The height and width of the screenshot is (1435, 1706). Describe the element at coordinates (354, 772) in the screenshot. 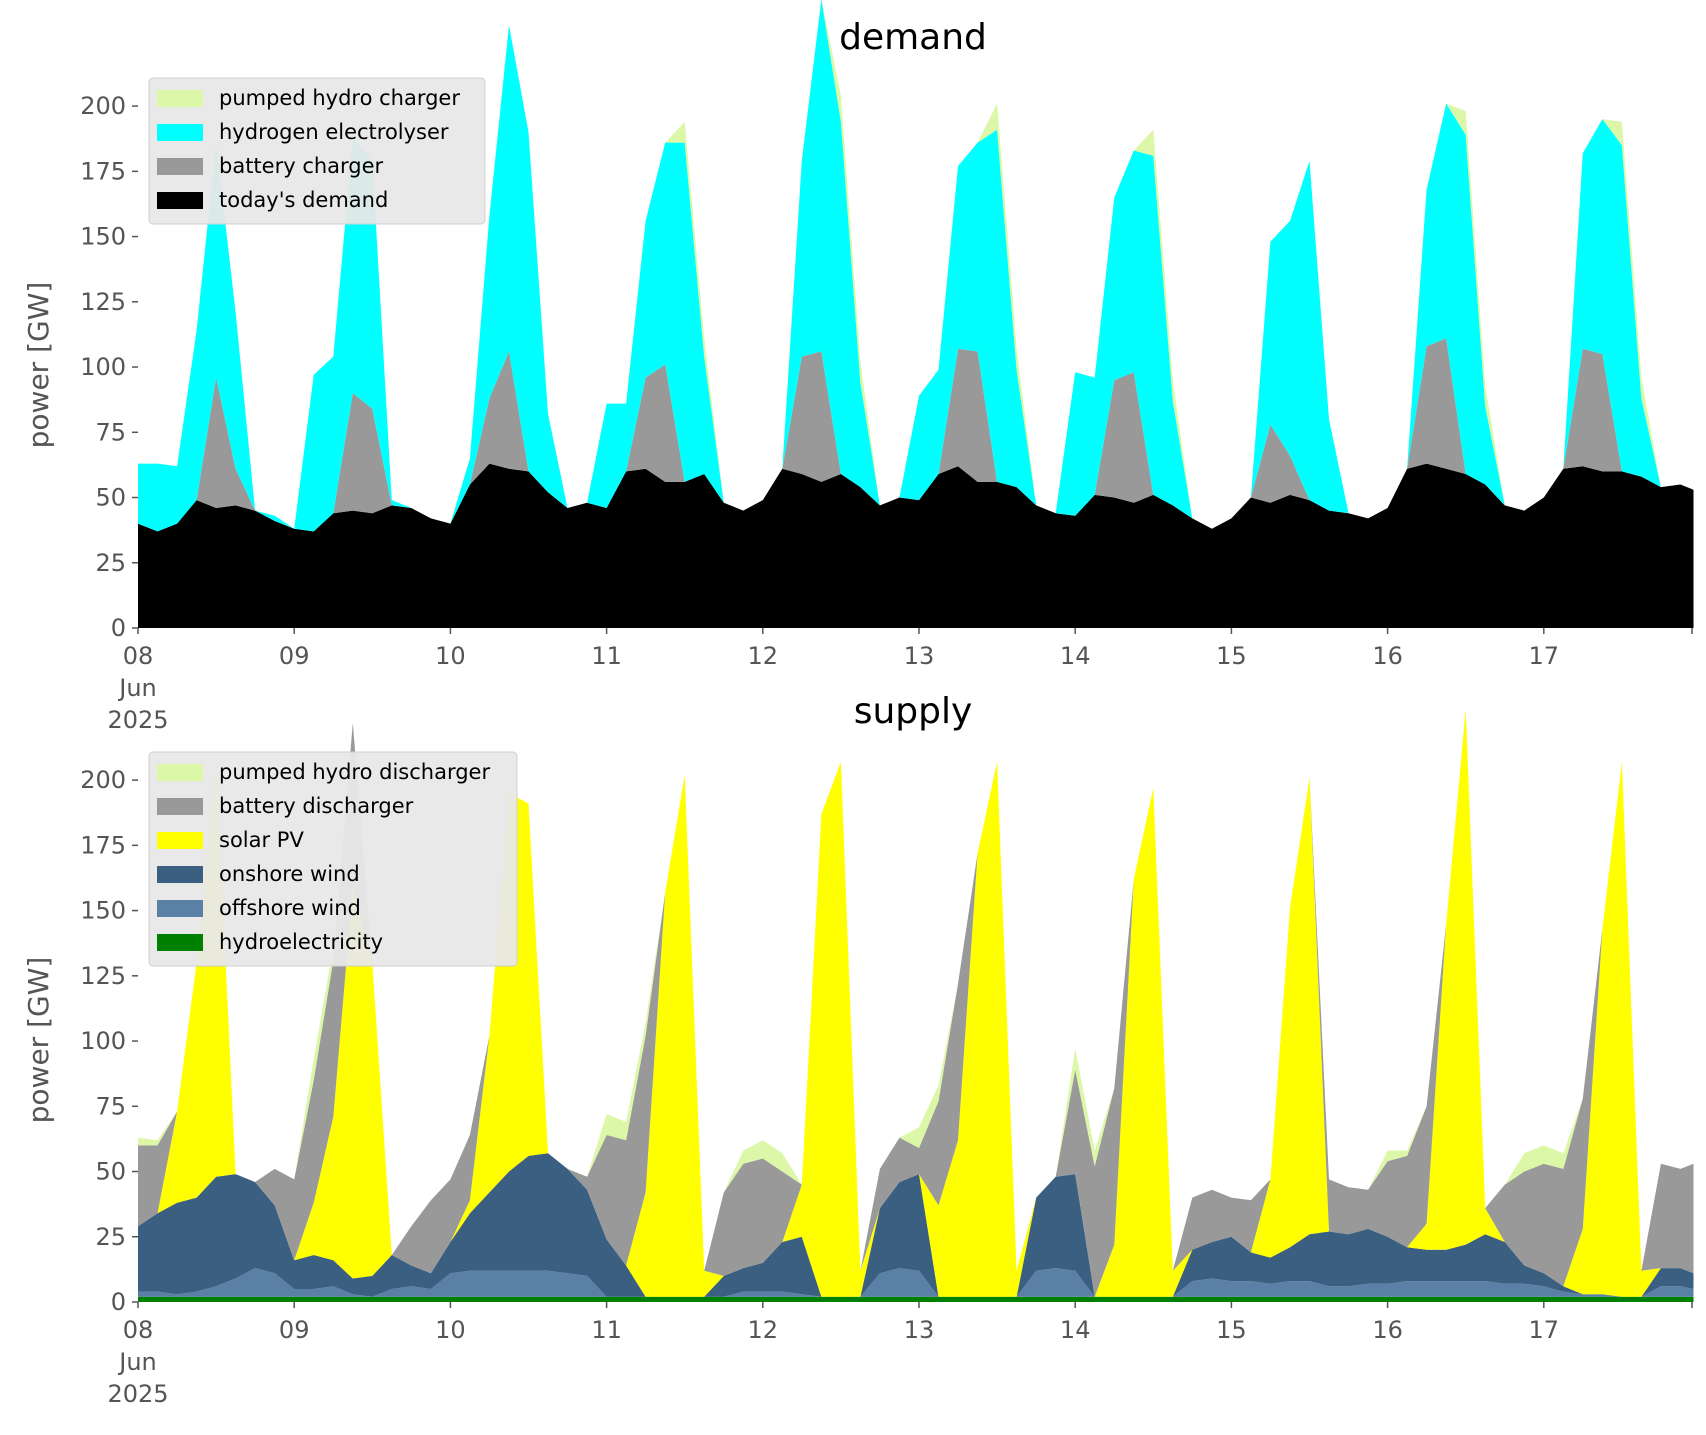

I see `legend-label-pumped-hydro-discharger: pumped hydro discharger` at that location.